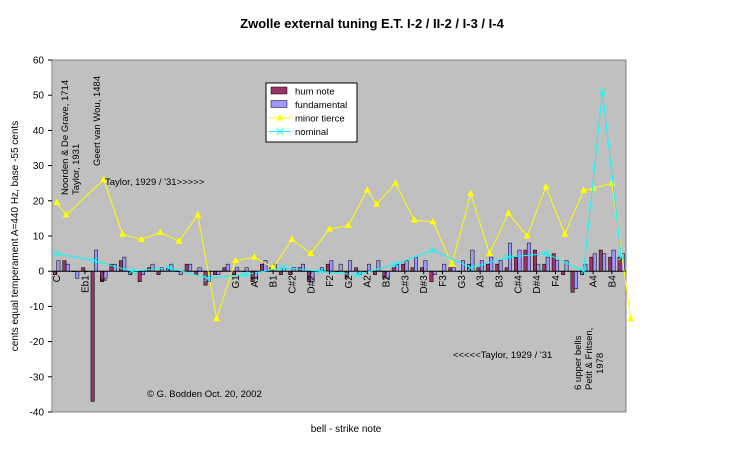  What do you see at coordinates (39, 201) in the screenshot?
I see `y-tick-label: 20` at bounding box center [39, 201].